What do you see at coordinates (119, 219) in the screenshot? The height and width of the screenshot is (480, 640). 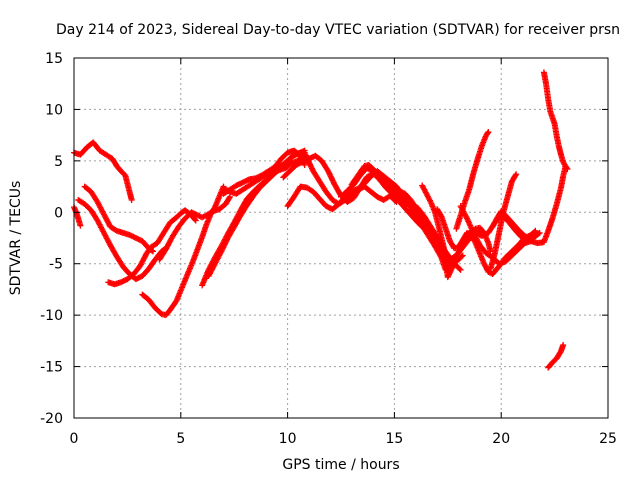 I see `series-arc4` at bounding box center [119, 219].